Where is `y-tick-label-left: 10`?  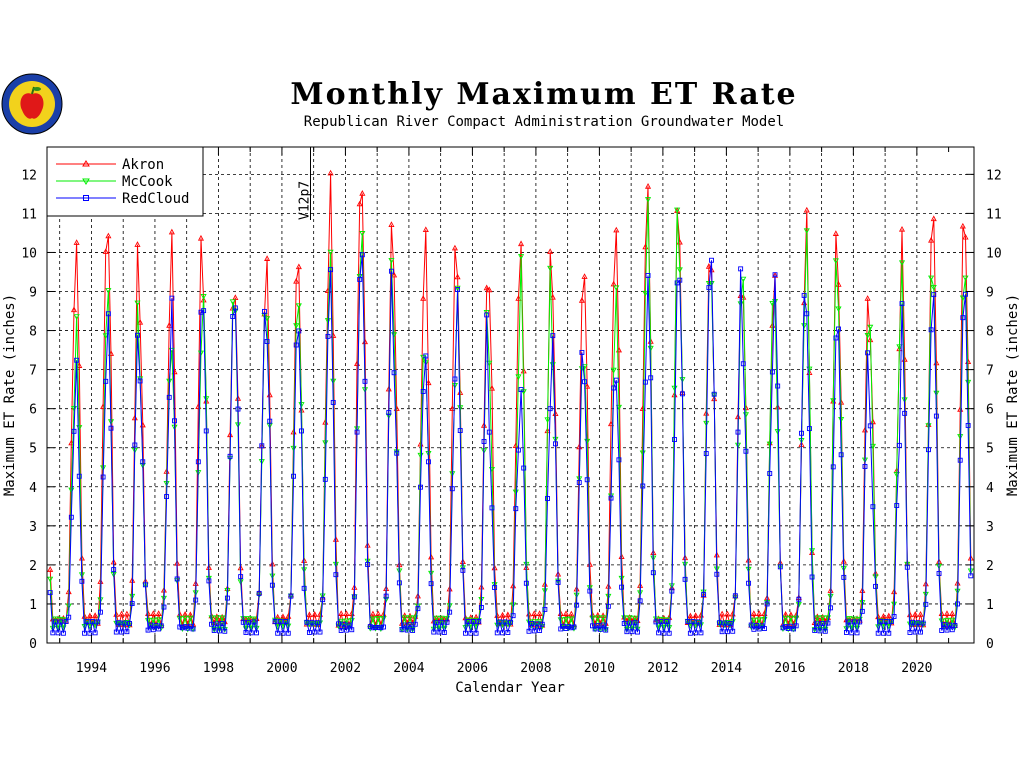 y-tick-label-left: 10 is located at coordinates (29, 253).